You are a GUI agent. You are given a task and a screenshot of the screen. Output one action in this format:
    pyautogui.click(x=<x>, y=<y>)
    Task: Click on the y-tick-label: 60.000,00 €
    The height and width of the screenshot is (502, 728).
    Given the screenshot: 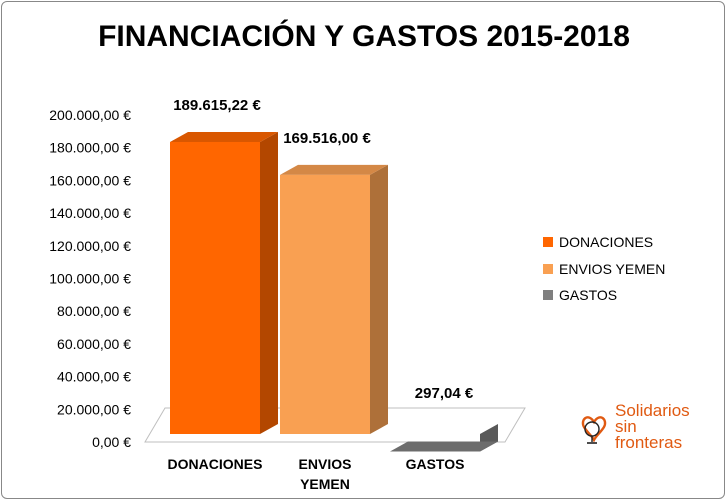 What is the action you would take?
    pyautogui.click(x=94, y=344)
    